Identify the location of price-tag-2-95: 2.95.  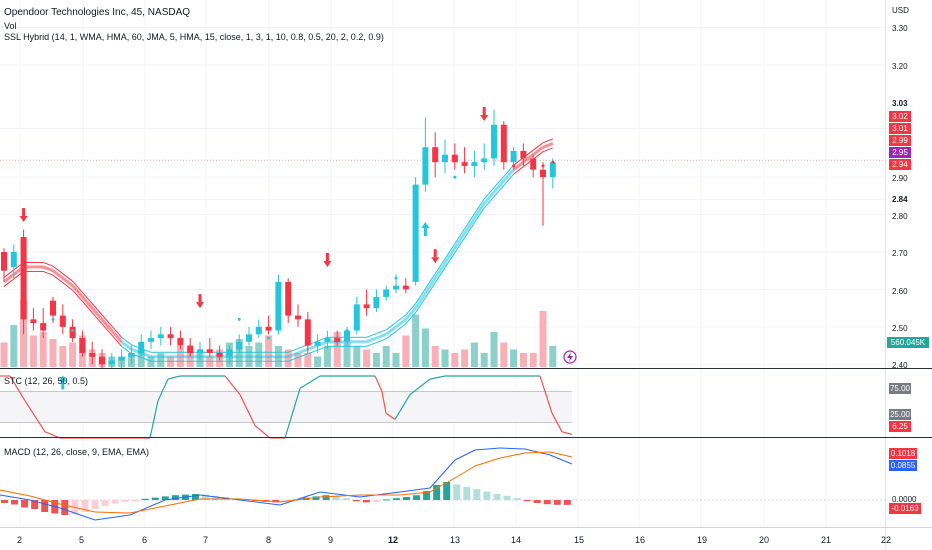
(900, 152).